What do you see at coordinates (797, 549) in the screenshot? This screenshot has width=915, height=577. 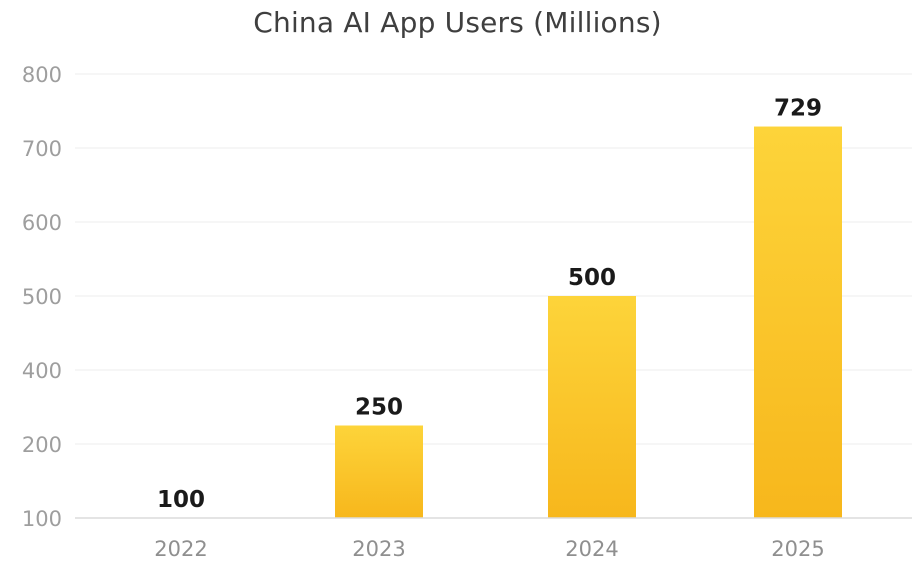 I see `x-tick-label-2025: 2025` at bounding box center [797, 549].